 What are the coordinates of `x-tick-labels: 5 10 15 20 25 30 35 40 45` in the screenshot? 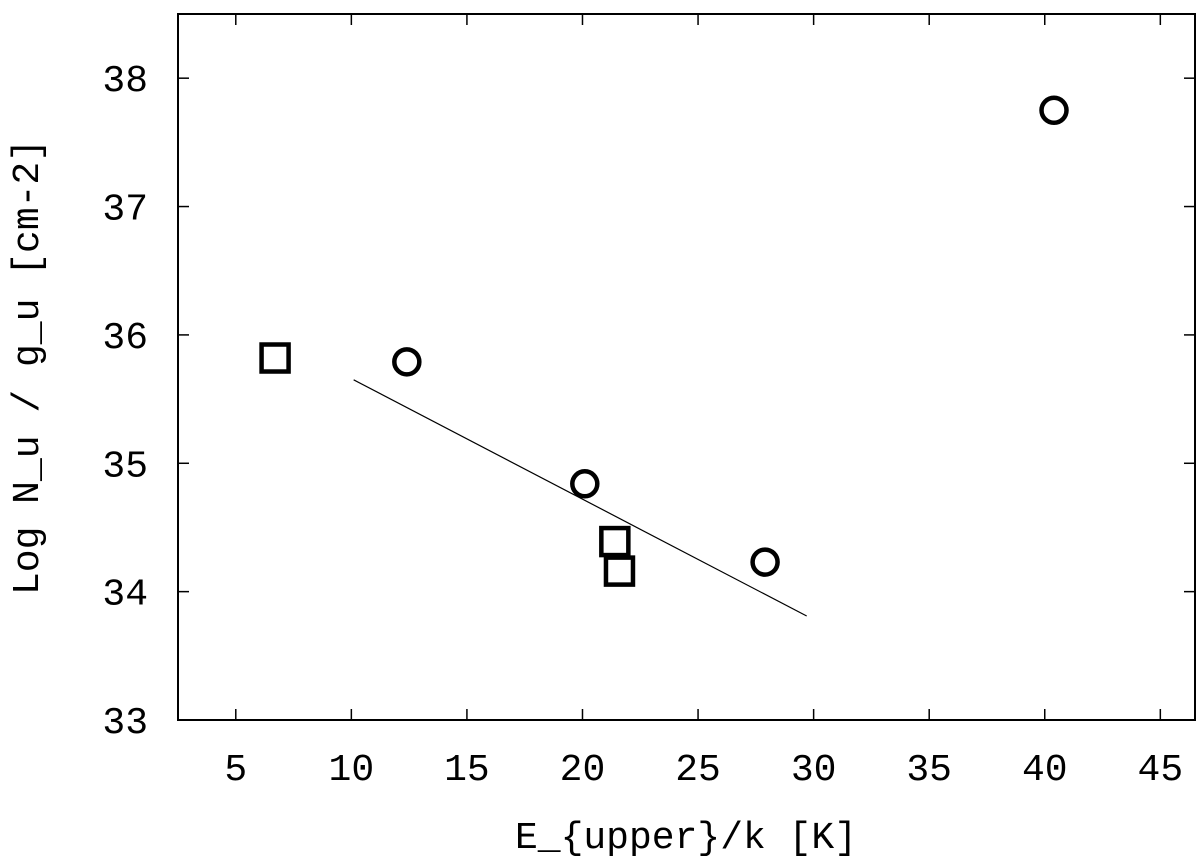 It's located at (703, 770).